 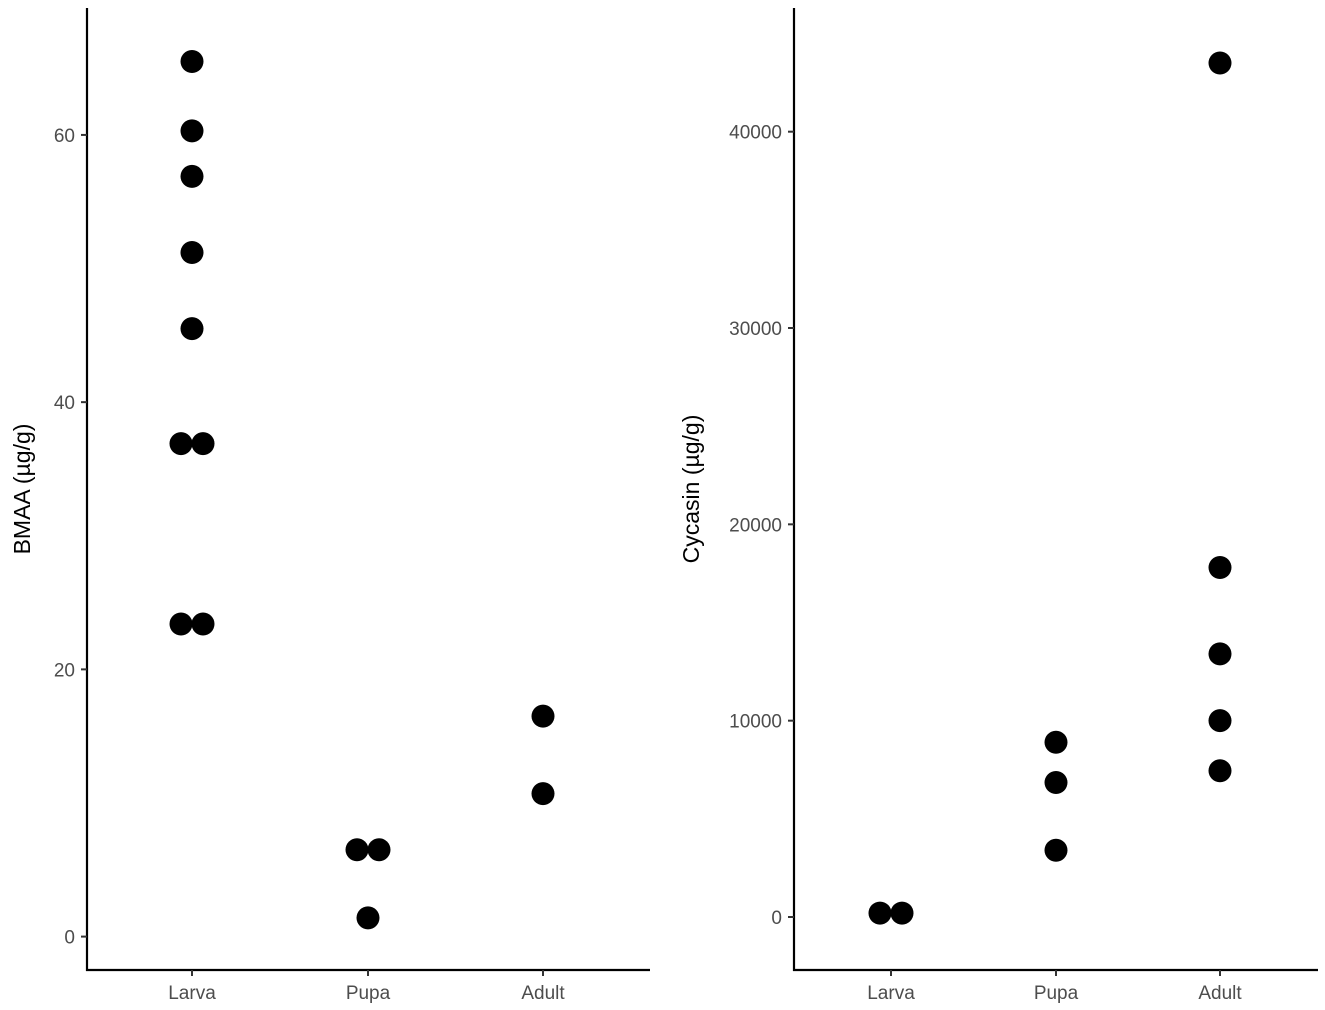 I want to click on cycasin-y-tick-label: 40000, so click(x=755, y=133).